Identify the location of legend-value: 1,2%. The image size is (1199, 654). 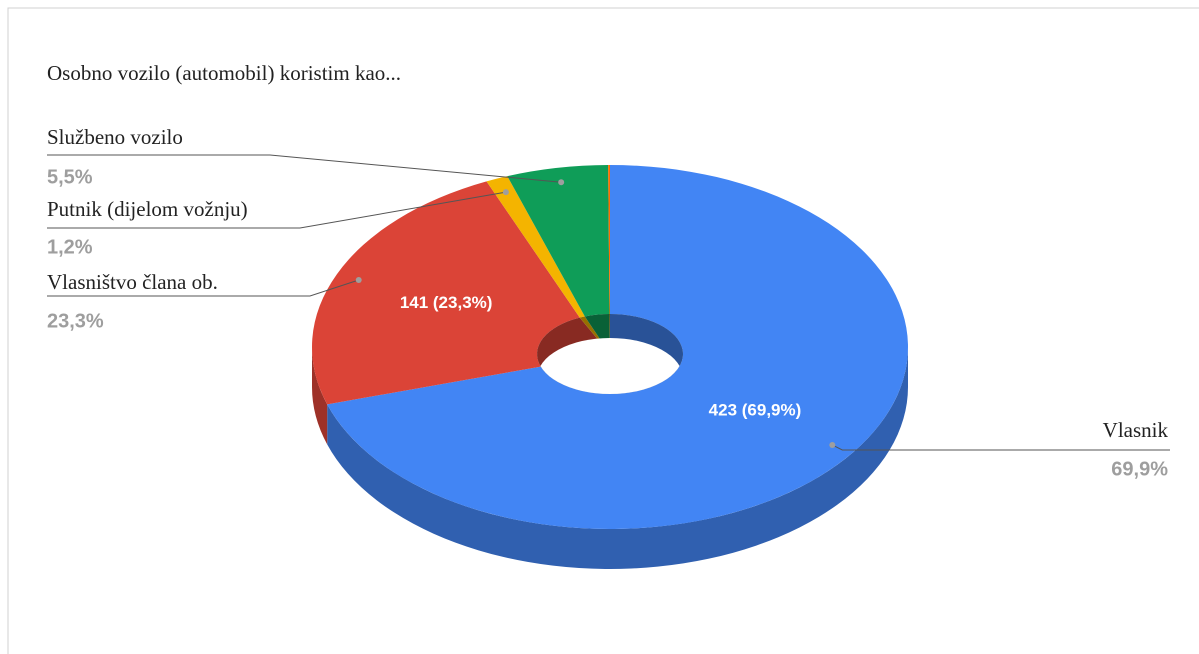
(70, 247).